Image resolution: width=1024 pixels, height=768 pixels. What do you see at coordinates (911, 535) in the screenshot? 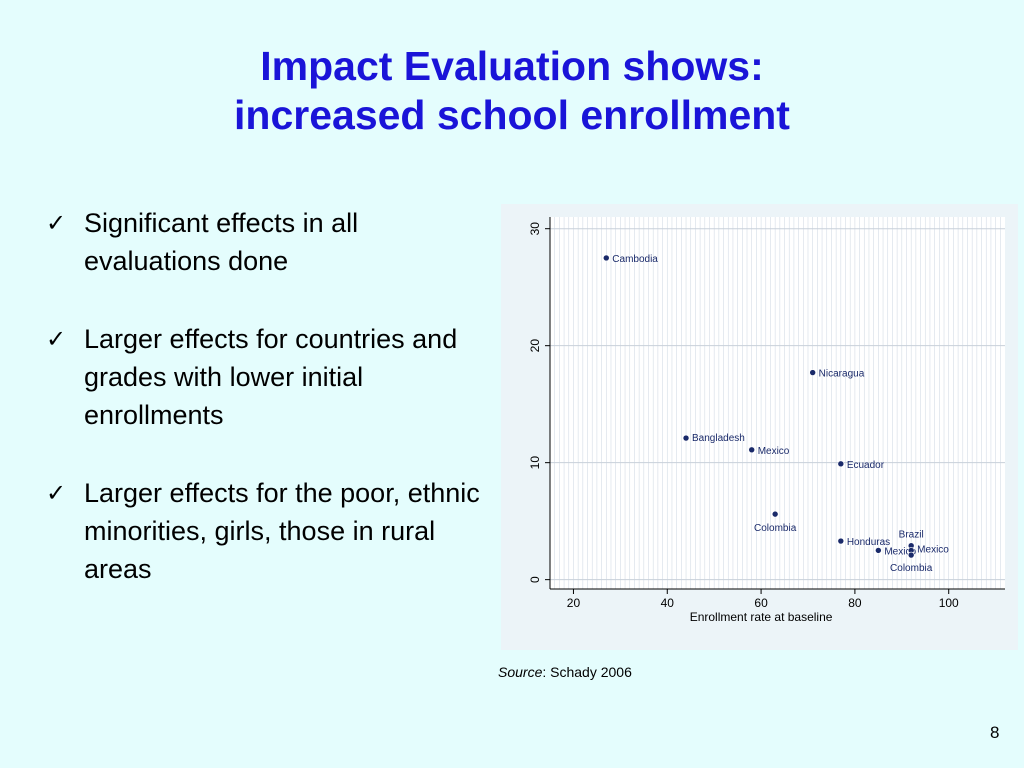
I see `point-label: Brazil` at bounding box center [911, 535].